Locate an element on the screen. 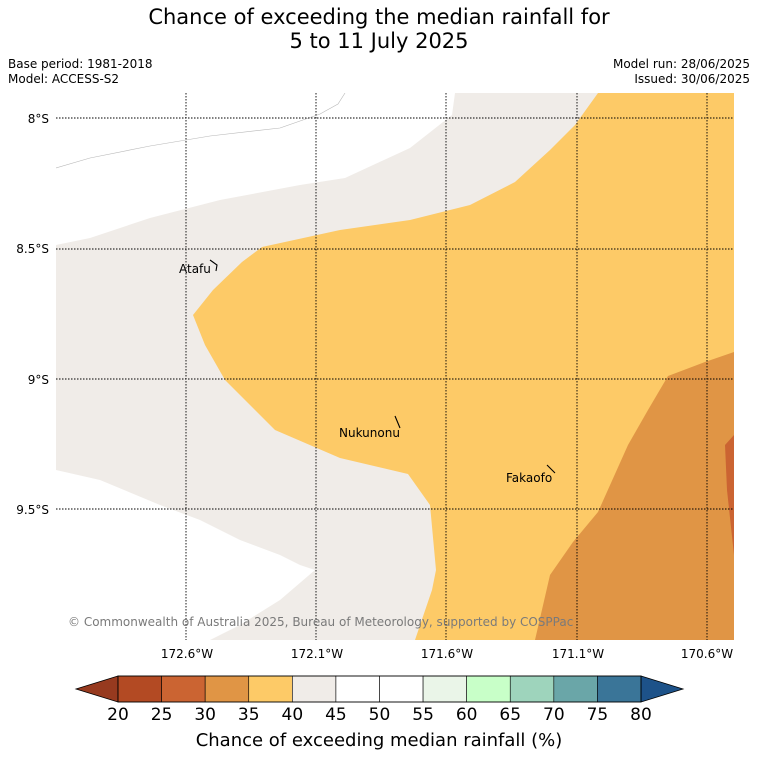 Image resolution: width=758 pixels, height=781 pixels. colorbar-tick-label: 45 is located at coordinates (336, 715).